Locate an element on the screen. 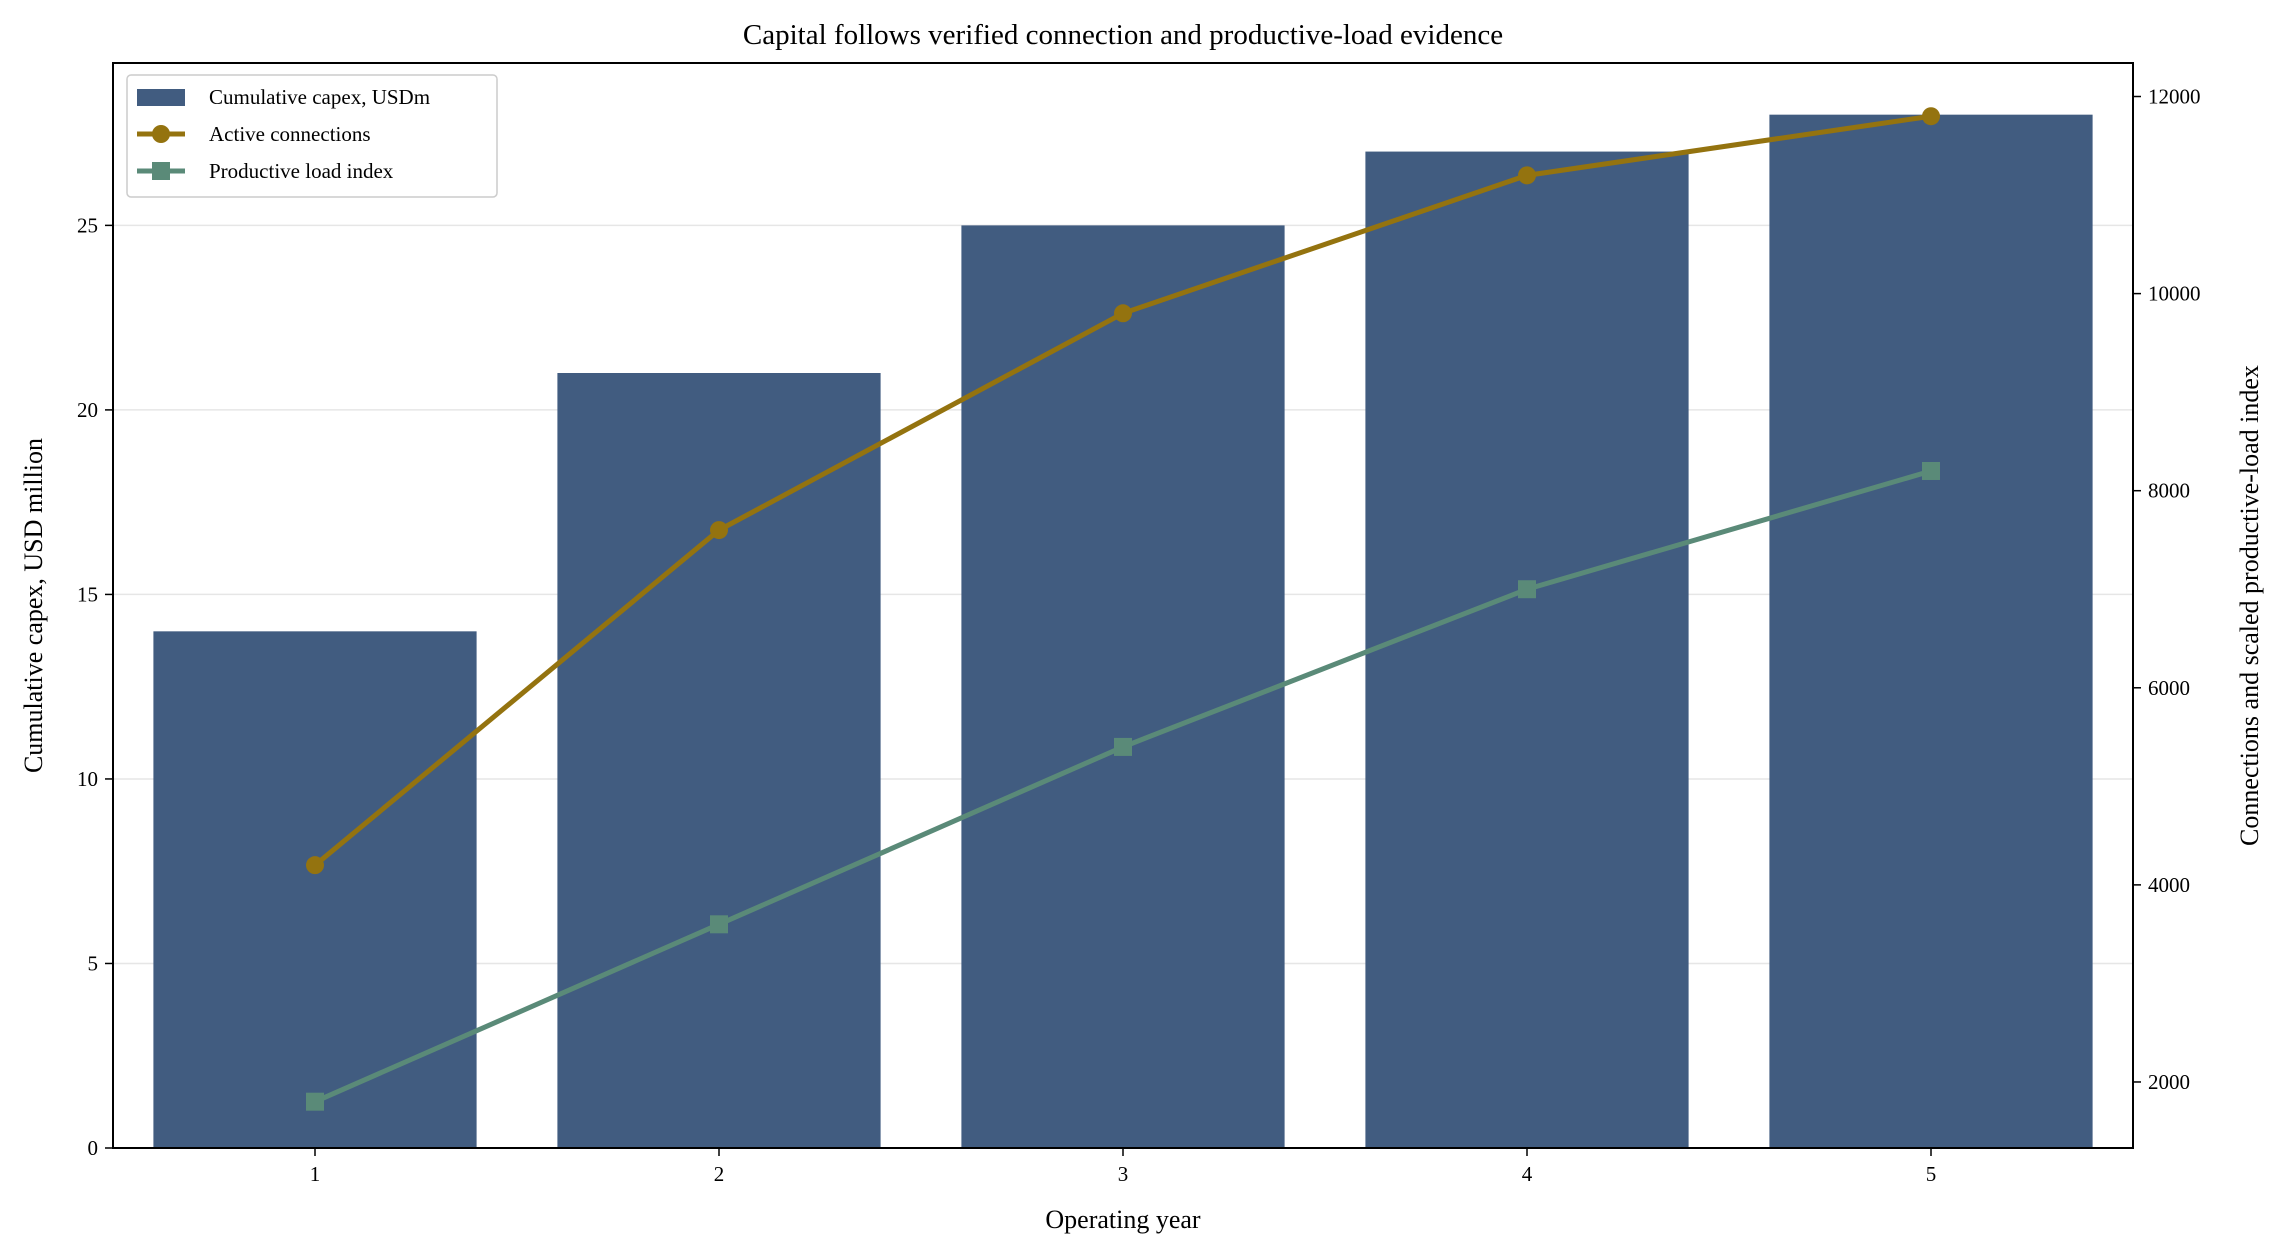 This screenshot has width=2279, height=1253. legend-box is located at coordinates (312, 136).